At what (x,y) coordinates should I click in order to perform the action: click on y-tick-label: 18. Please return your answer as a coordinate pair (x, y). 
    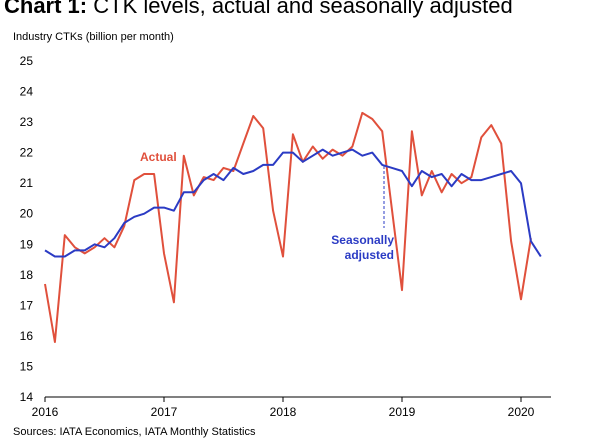
    Looking at the image, I should click on (27, 275).